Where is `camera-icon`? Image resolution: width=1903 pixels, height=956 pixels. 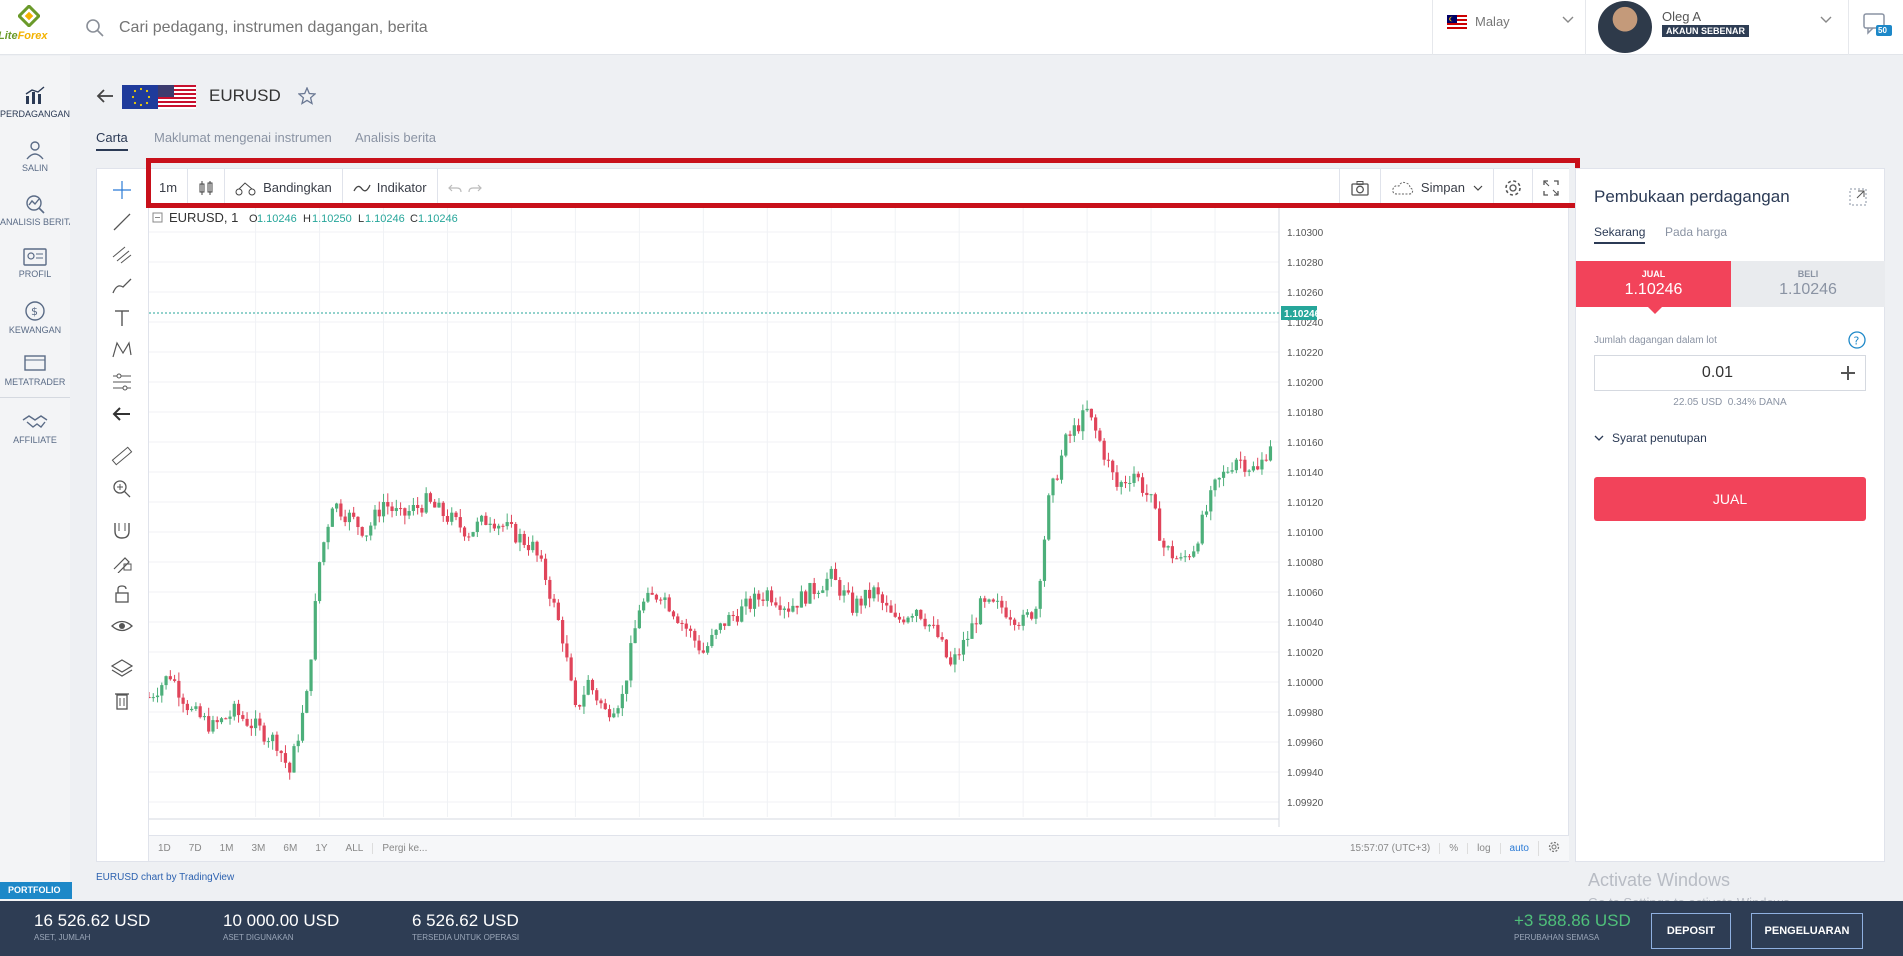 camera-icon is located at coordinates (1360, 188).